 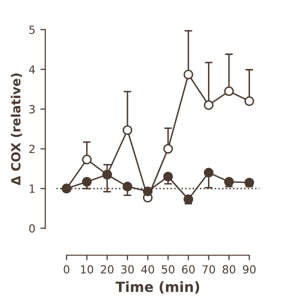 I want to click on x-axis-title: Time (min), so click(x=158, y=287).